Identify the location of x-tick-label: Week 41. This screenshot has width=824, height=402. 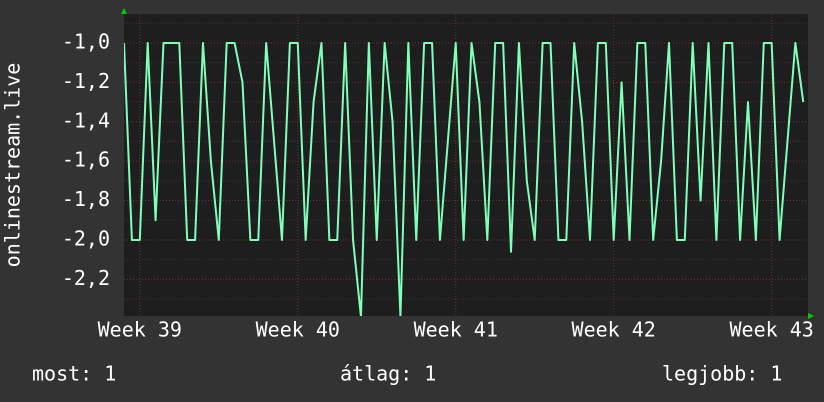
(456, 330).